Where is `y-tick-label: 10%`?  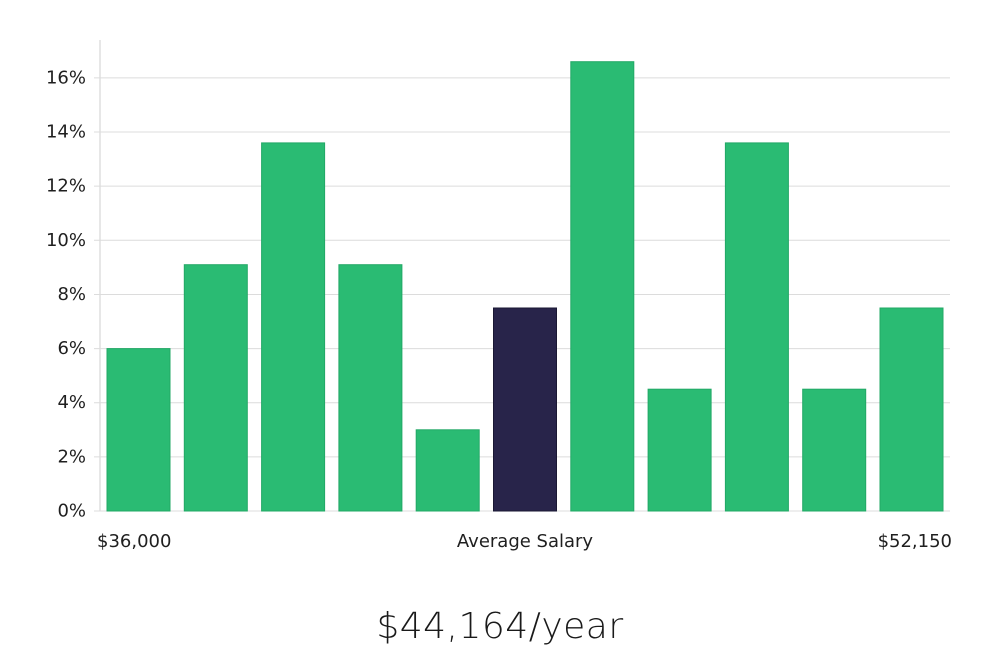
y-tick-label: 10% is located at coordinates (66, 240).